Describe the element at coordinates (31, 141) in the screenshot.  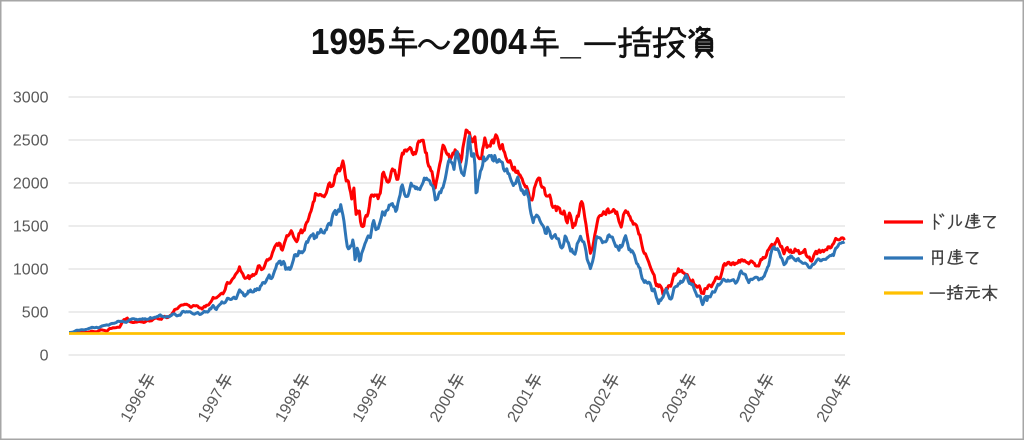
I see `svg-text: 2500` at that location.